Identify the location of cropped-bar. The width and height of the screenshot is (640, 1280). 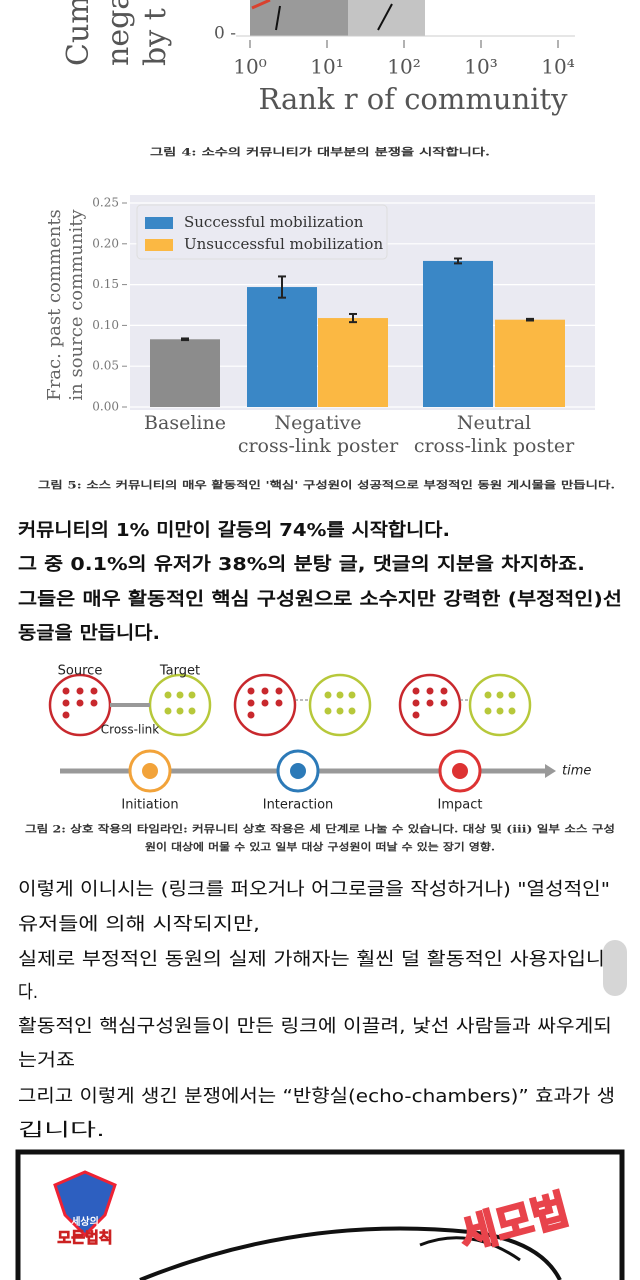
(299, 18).